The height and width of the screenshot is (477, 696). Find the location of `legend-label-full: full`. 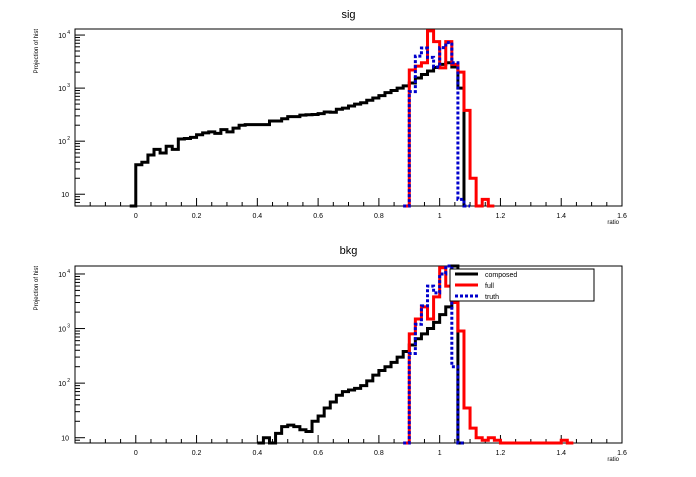

legend-label-full: full is located at coordinates (489, 286).